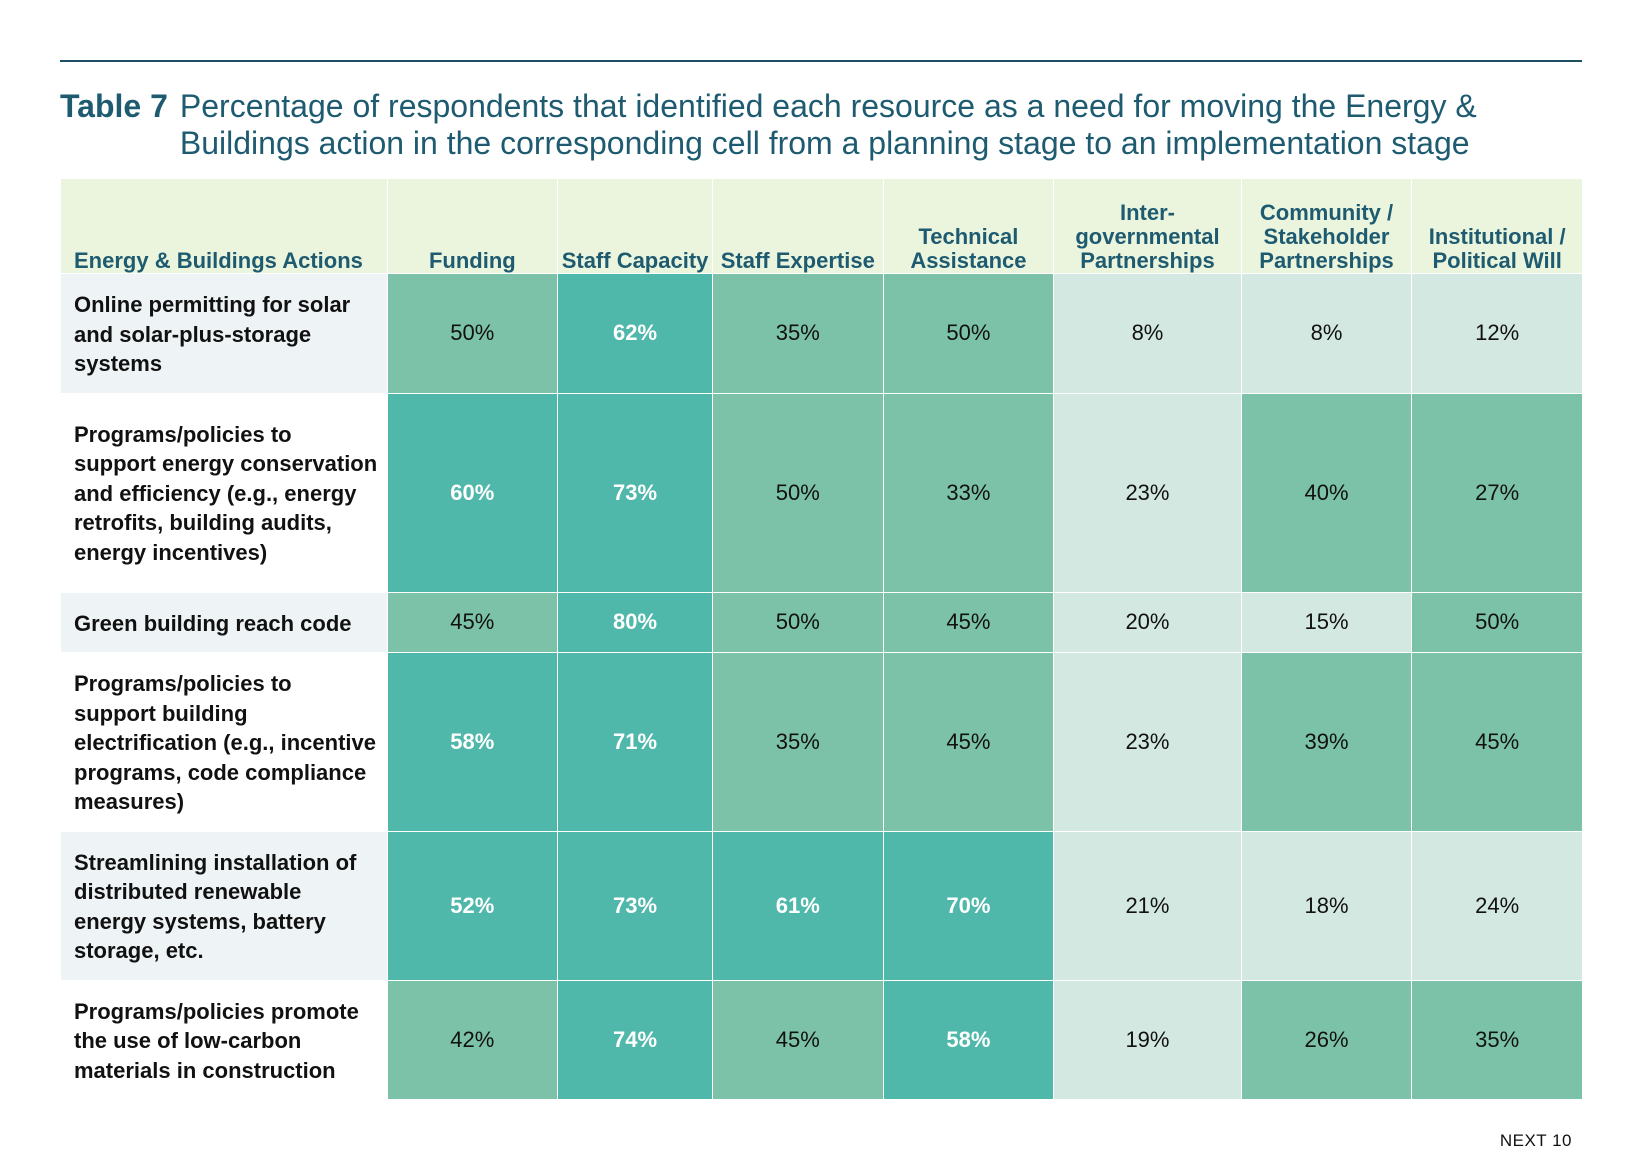 The width and height of the screenshot is (1644, 1168). Describe the element at coordinates (1326, 742) in the screenshot. I see `table-cell-percentage: 39%` at that location.